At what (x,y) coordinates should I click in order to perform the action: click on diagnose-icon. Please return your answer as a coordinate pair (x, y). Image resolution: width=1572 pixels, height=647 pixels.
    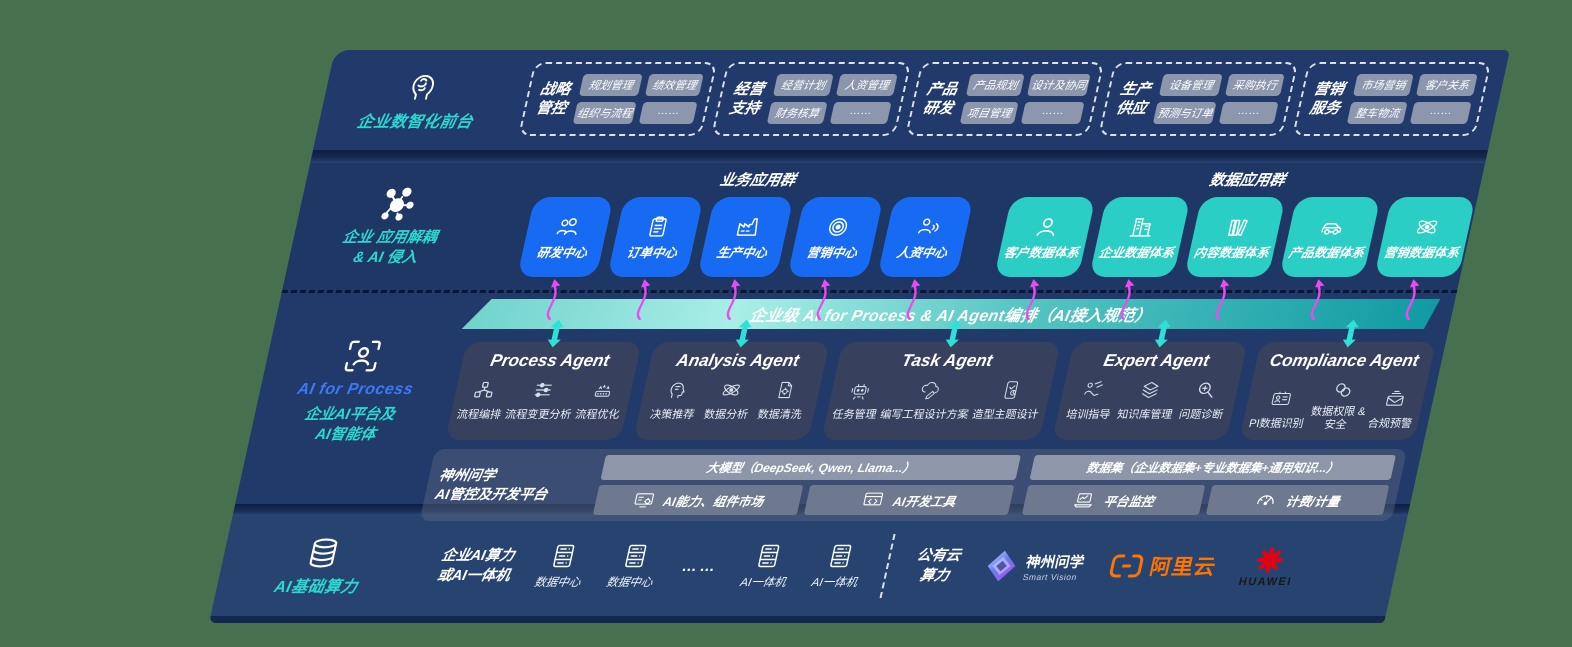
    Looking at the image, I should click on (1206, 390).